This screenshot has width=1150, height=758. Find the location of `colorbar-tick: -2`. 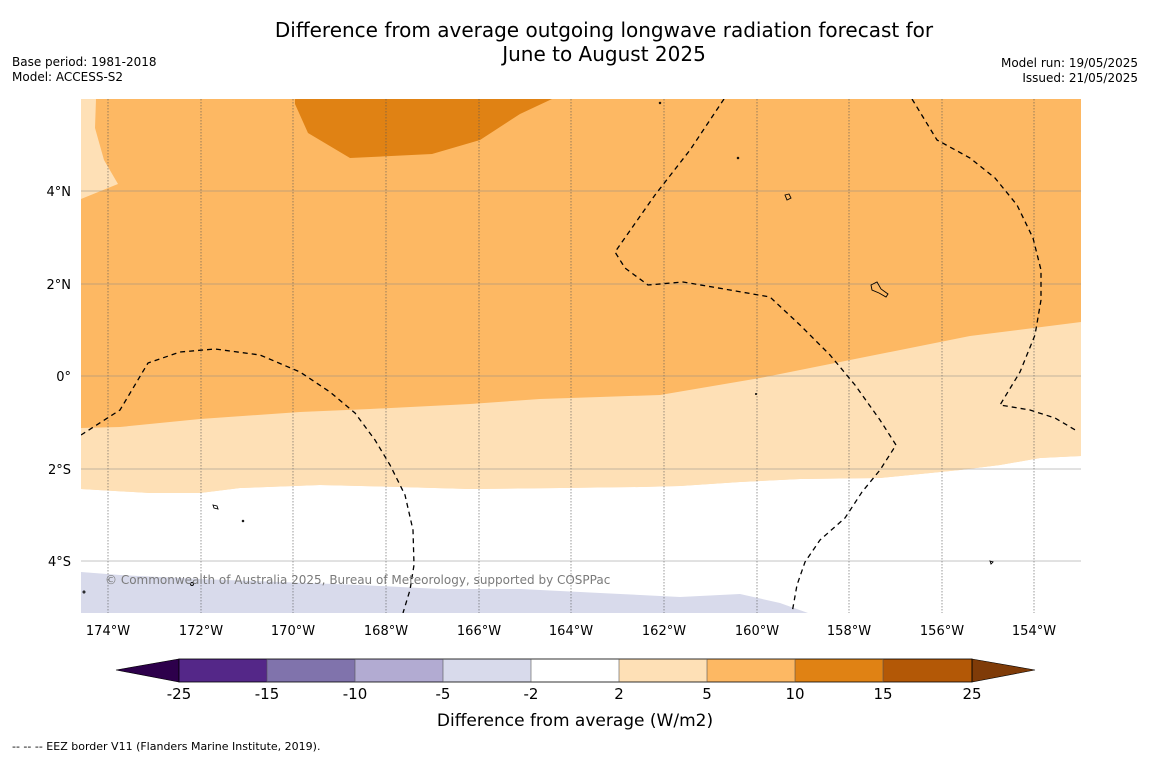

colorbar-tick: -2 is located at coordinates (531, 694).